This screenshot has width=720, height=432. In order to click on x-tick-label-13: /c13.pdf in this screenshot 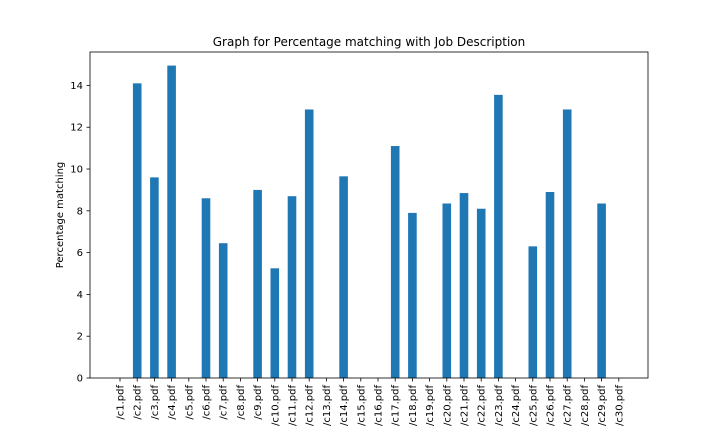, I will do `click(327, 405)`.